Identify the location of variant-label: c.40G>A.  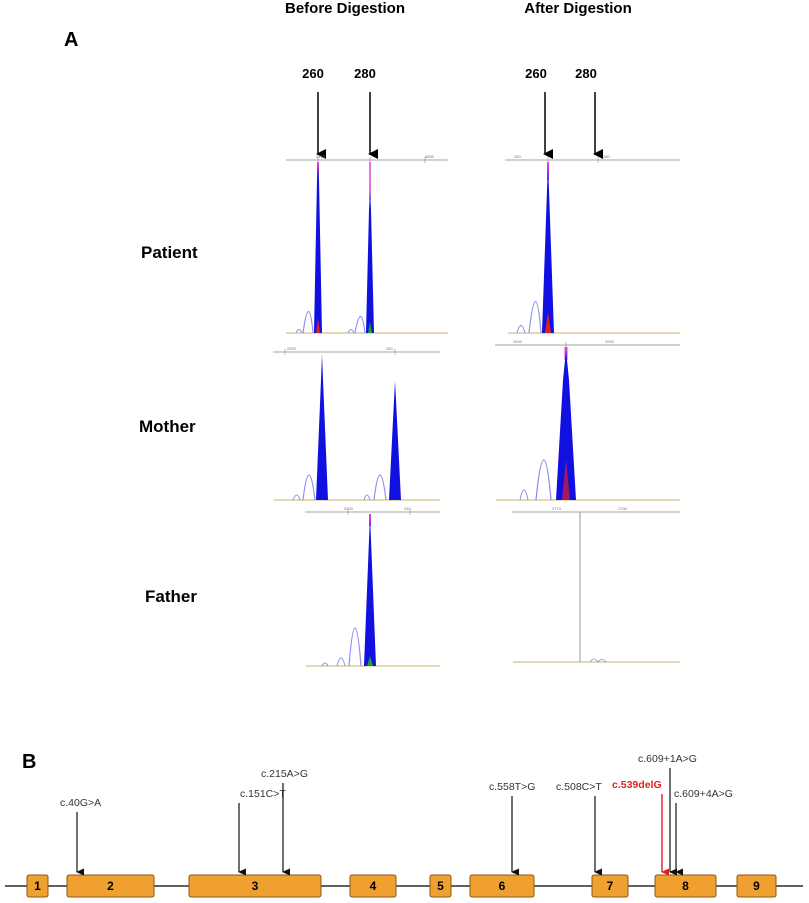
(80, 803).